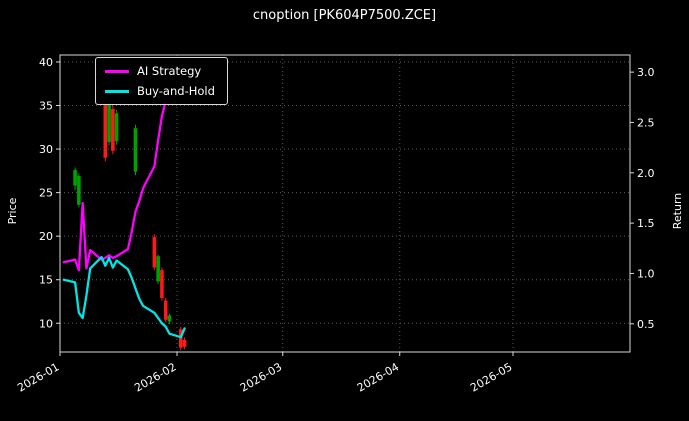  What do you see at coordinates (176, 91) in the screenshot?
I see `legend-label-buy-and-hold: Buy-and-Hold` at bounding box center [176, 91].